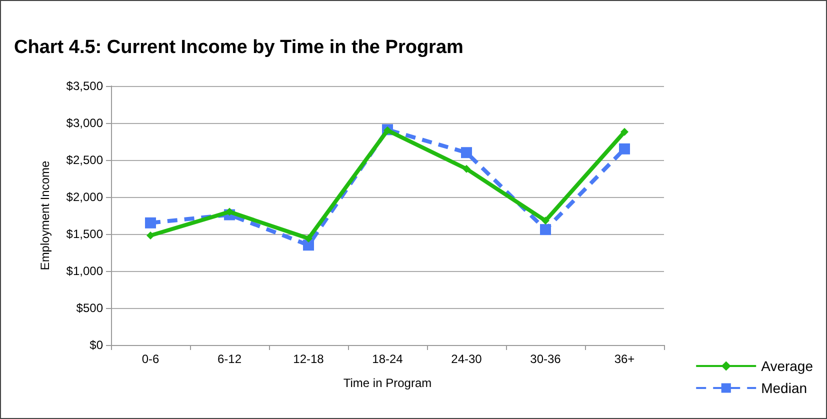  I want to click on legend-label: Median, so click(784, 388).